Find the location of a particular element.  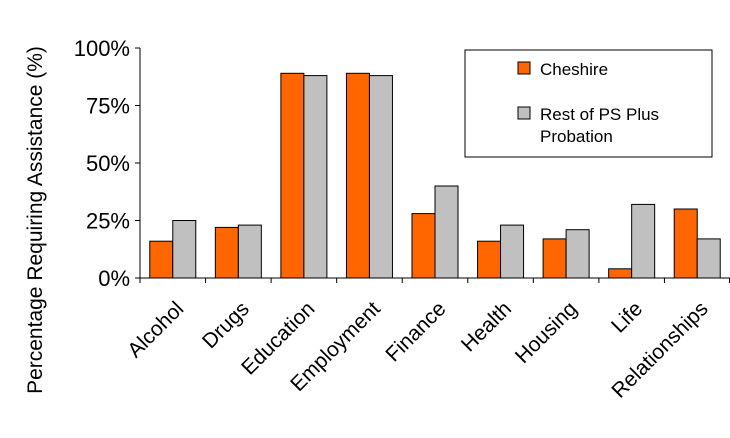

bar-rest-employment is located at coordinates (380, 177).